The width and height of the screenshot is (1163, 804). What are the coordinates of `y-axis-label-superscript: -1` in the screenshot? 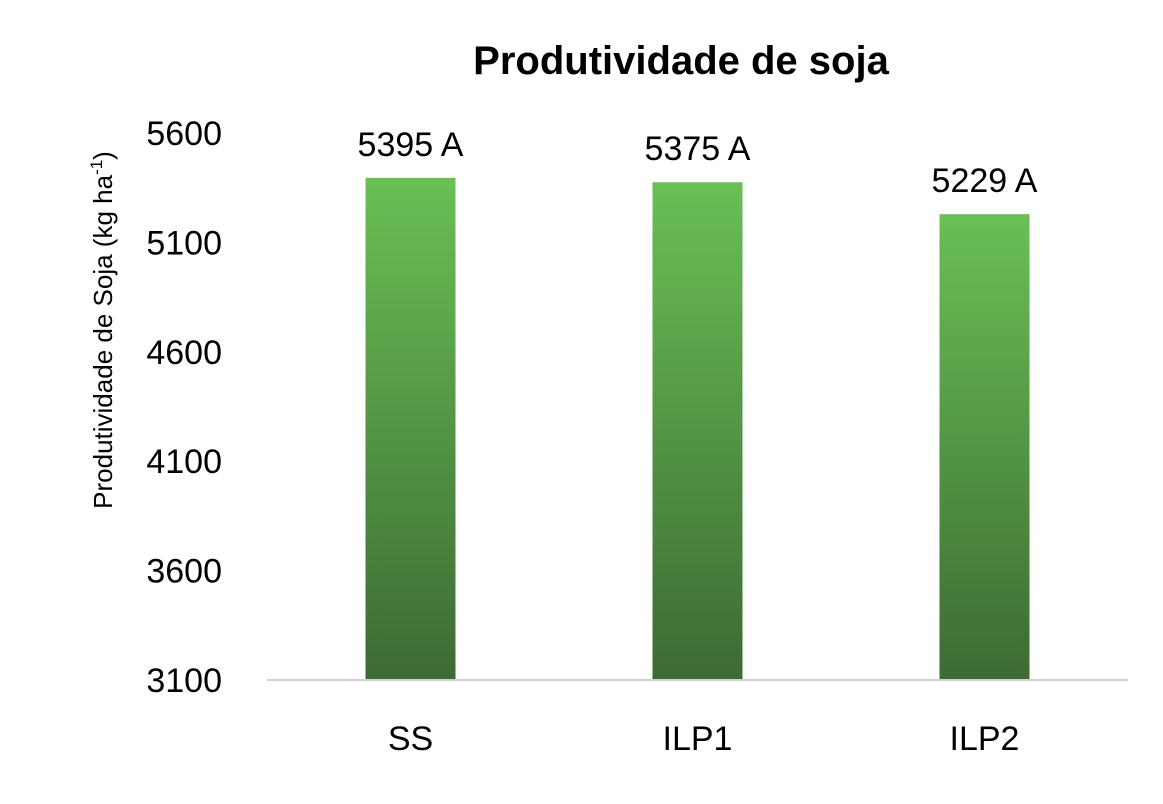 It's located at (96, 167).